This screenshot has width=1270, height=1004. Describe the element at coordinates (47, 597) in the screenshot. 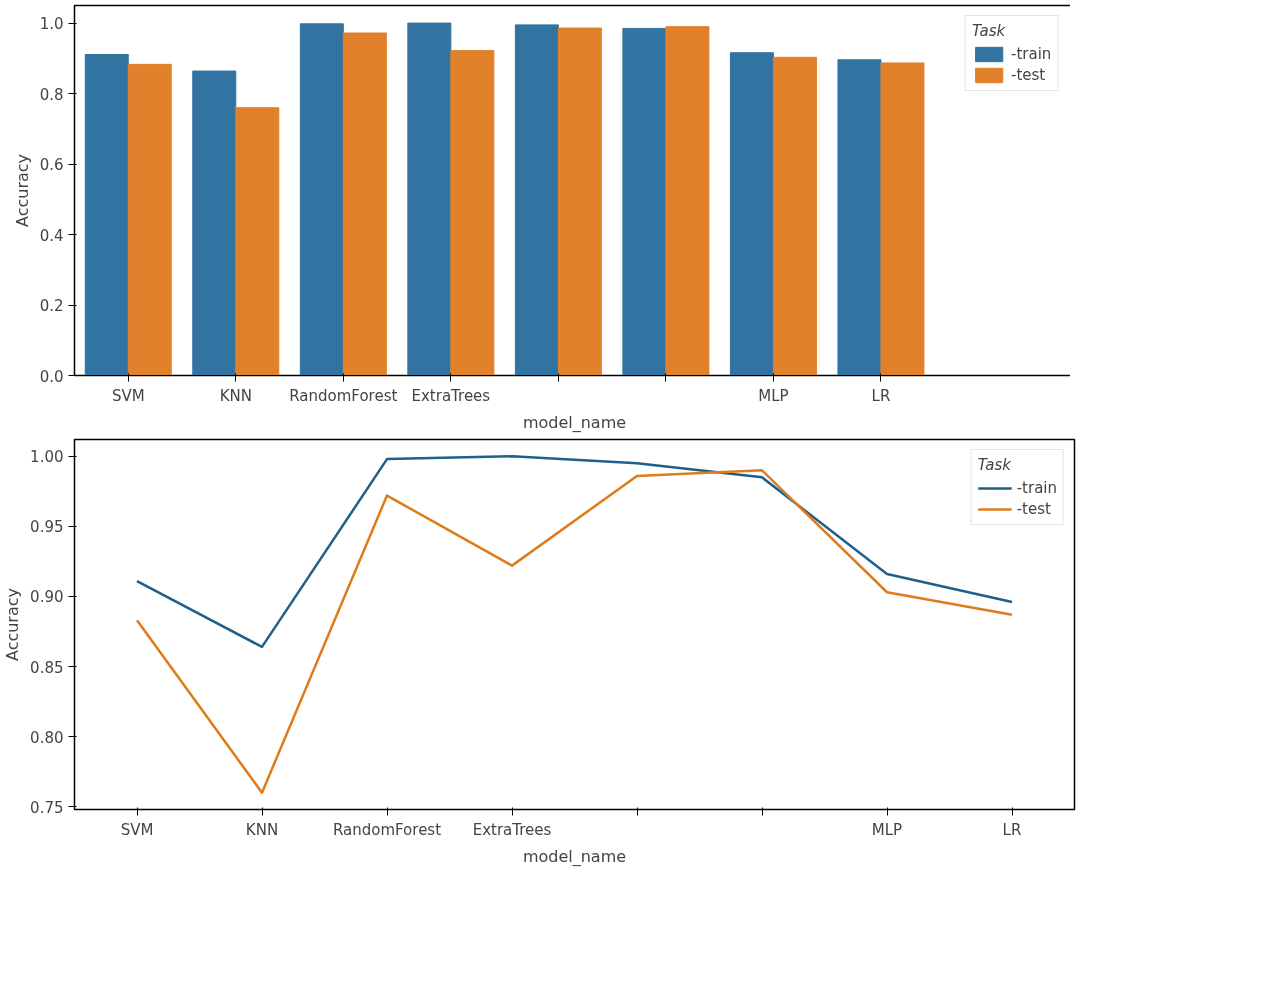

I see `y-tick-label: 0.90` at that location.